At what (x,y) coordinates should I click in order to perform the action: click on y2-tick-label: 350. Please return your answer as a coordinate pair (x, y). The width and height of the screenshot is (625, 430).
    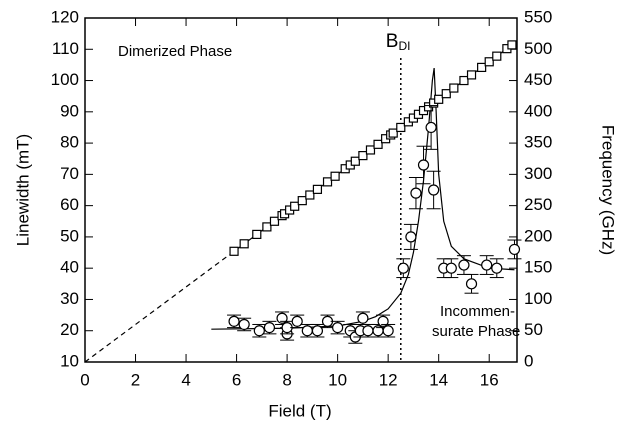
    Looking at the image, I should click on (538, 142).